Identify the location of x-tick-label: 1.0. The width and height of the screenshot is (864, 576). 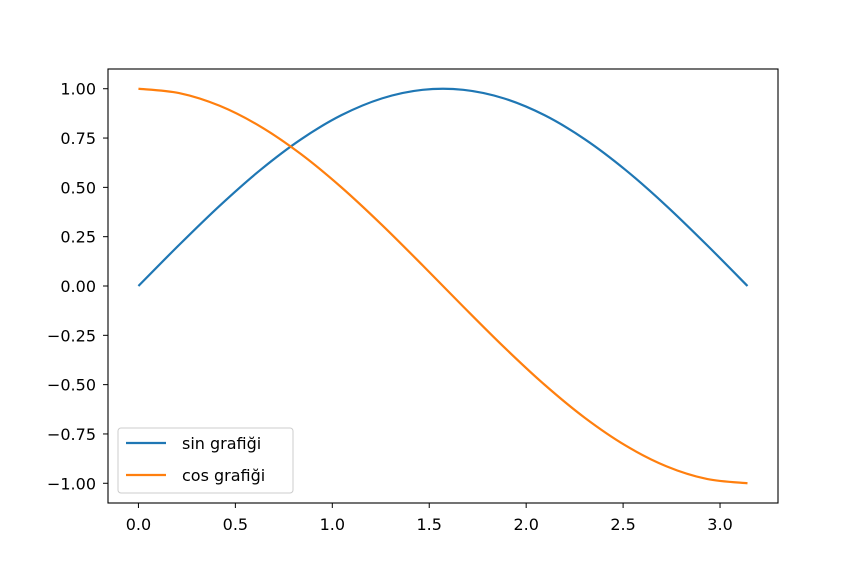
(332, 524).